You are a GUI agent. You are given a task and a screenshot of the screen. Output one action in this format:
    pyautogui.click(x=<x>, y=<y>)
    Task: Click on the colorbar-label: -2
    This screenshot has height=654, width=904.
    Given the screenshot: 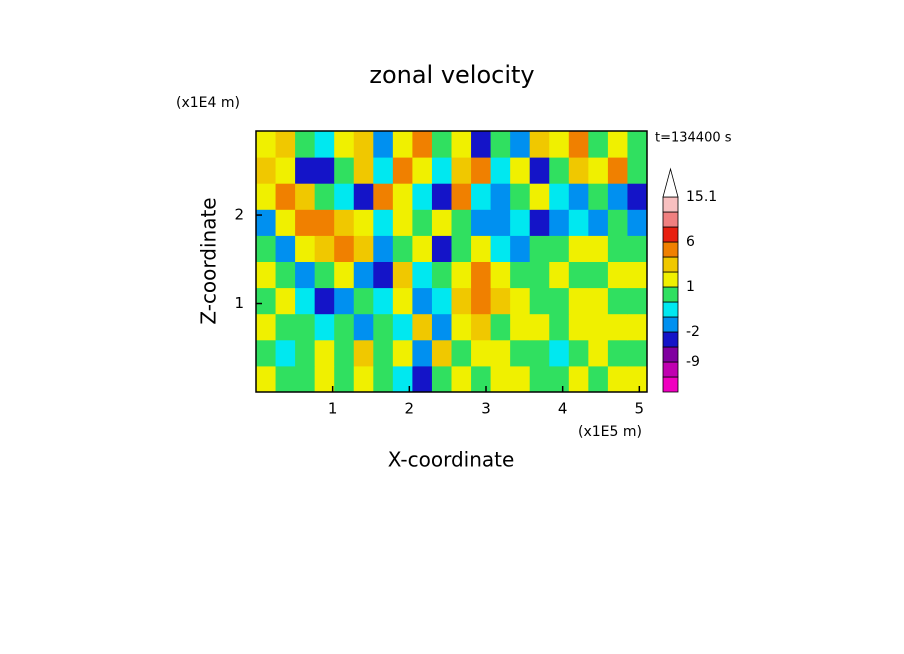 What is the action you would take?
    pyautogui.click(x=693, y=332)
    